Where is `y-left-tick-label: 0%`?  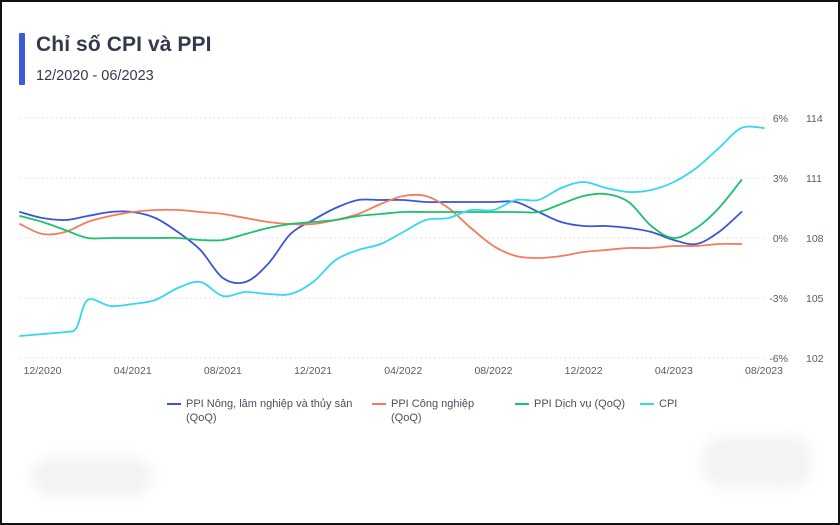
y-left-tick-label: 0% is located at coordinates (780, 239).